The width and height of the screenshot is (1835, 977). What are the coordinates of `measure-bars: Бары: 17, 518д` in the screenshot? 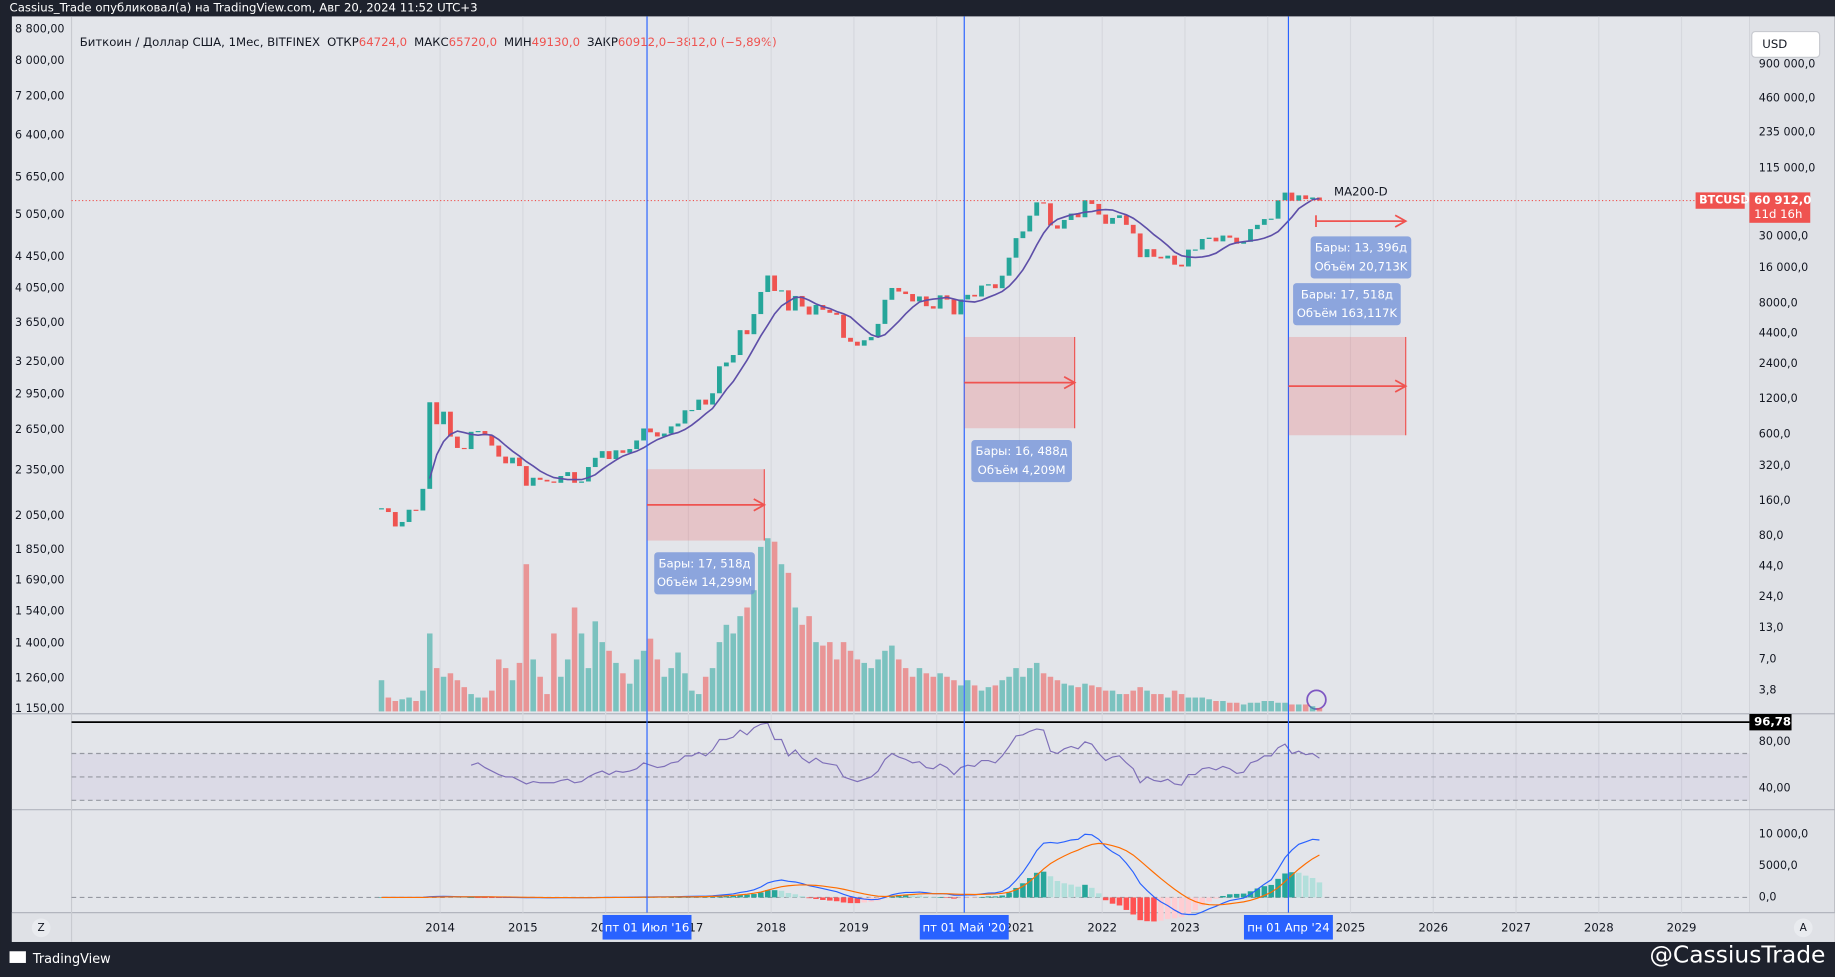 It's located at (704, 563).